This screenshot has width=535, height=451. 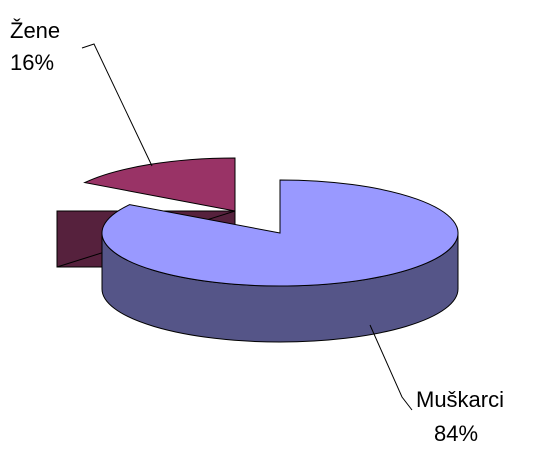 What do you see at coordinates (35, 30) in the screenshot?
I see `slice-label-zene: Žene` at bounding box center [35, 30].